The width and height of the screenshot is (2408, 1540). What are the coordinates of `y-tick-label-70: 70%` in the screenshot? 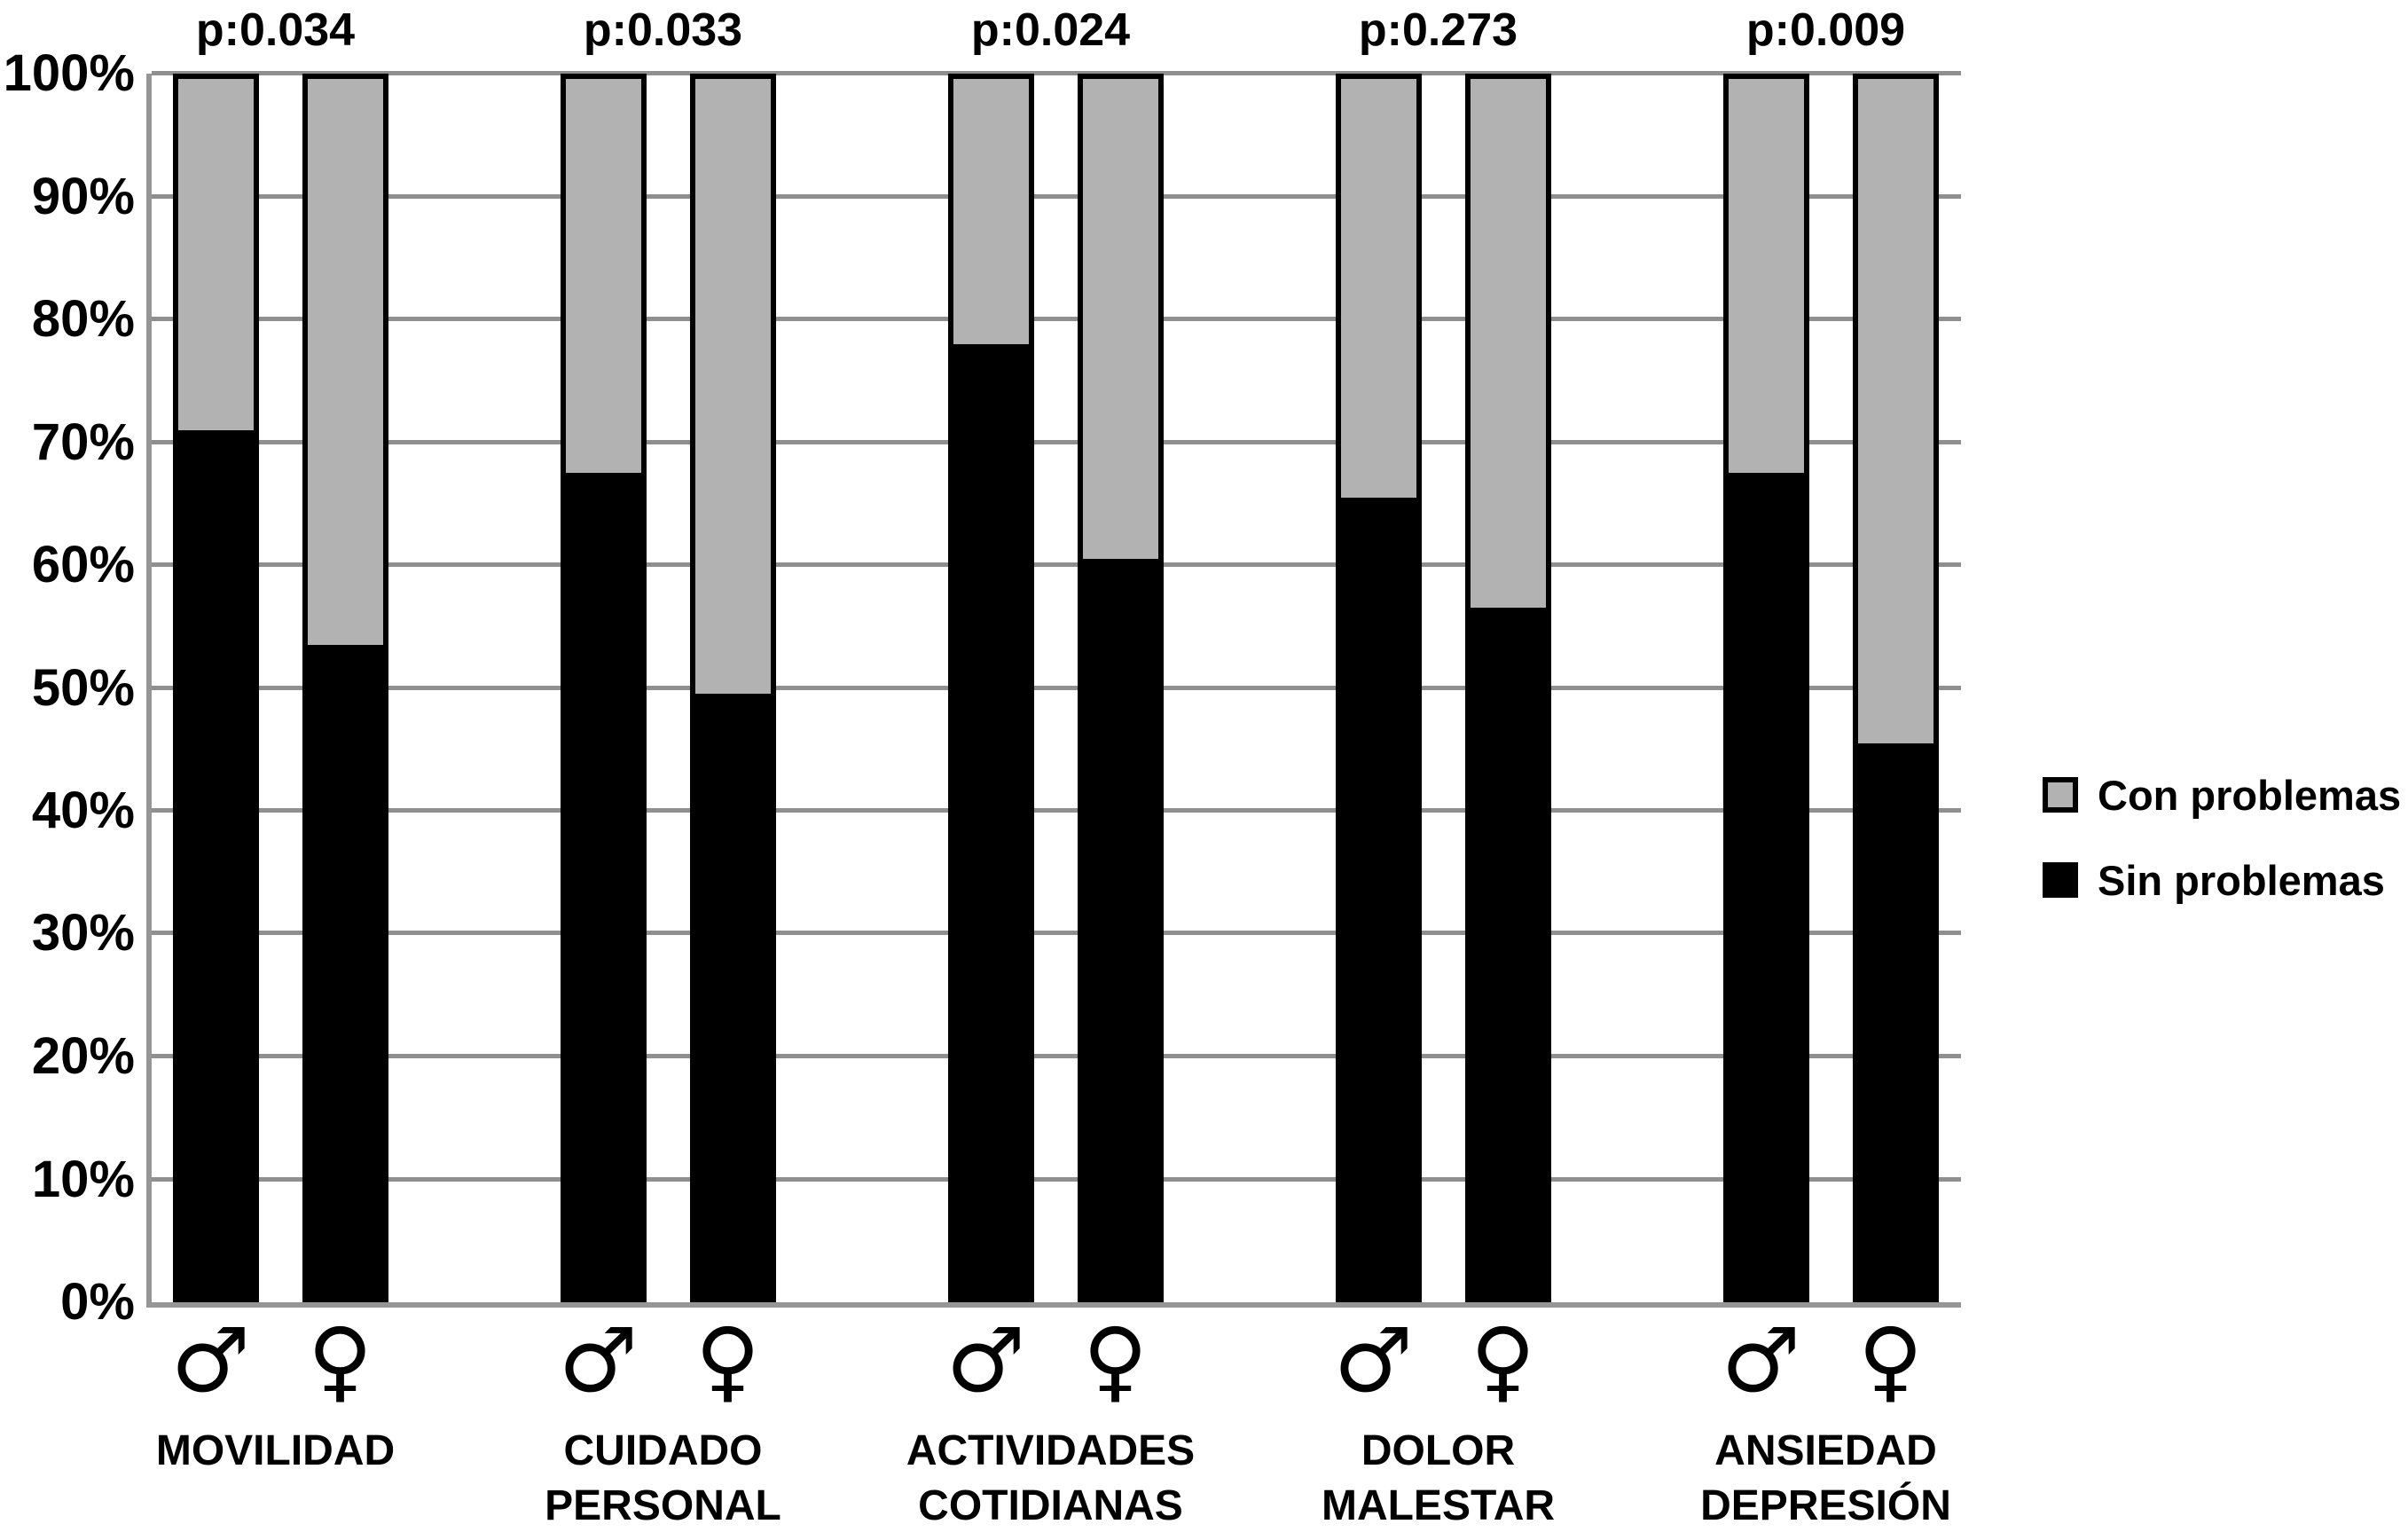 It's located at (83, 442).